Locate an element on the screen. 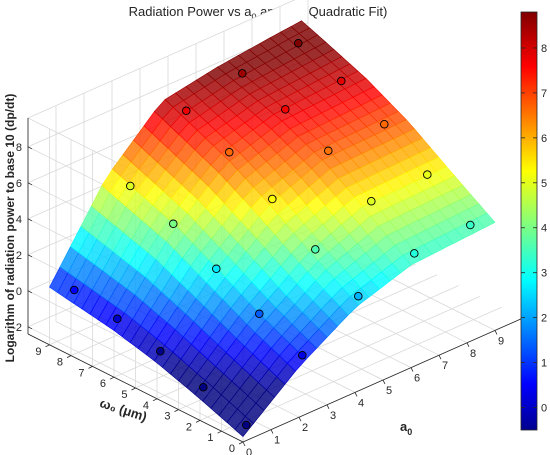 Image resolution: width=550 pixels, height=455 pixels. colorbar-tick-label: 2 is located at coordinates (544, 319).